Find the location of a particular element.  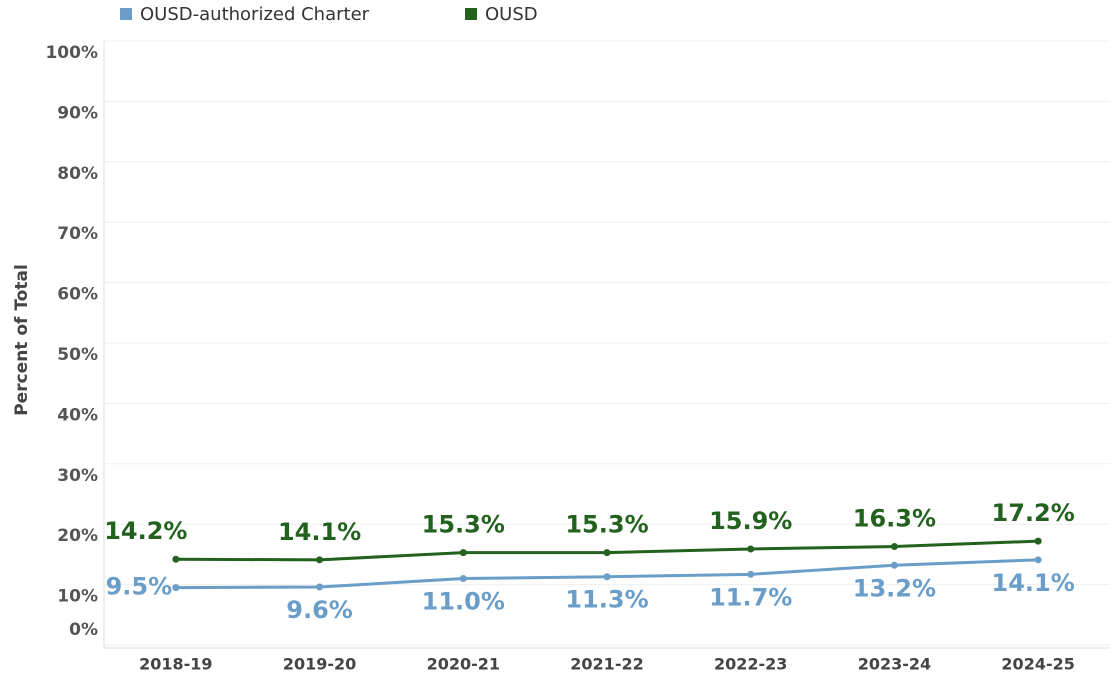

y-tick-label: 60% is located at coordinates (77, 295).